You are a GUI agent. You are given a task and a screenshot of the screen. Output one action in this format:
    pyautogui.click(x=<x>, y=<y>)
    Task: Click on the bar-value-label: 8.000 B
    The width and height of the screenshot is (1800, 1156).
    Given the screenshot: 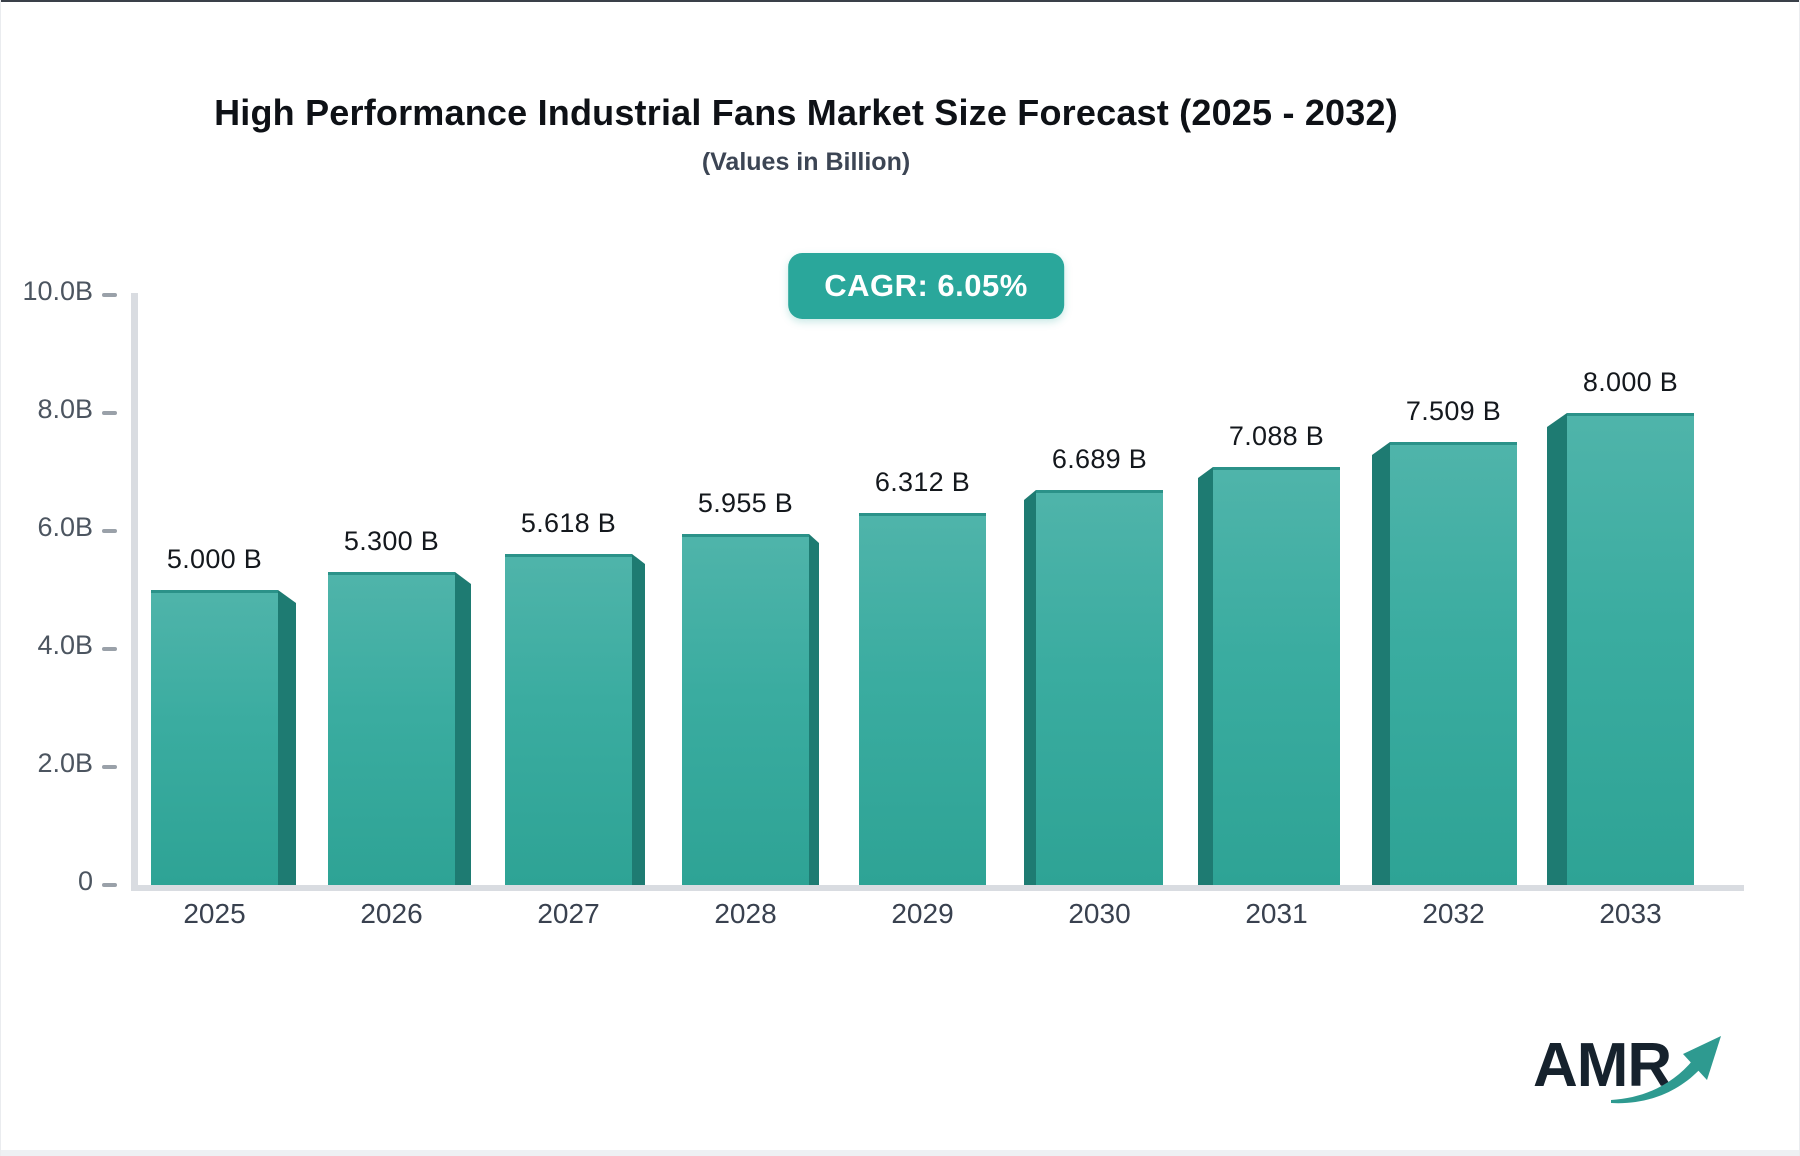 What is the action you would take?
    pyautogui.click(x=1630, y=382)
    